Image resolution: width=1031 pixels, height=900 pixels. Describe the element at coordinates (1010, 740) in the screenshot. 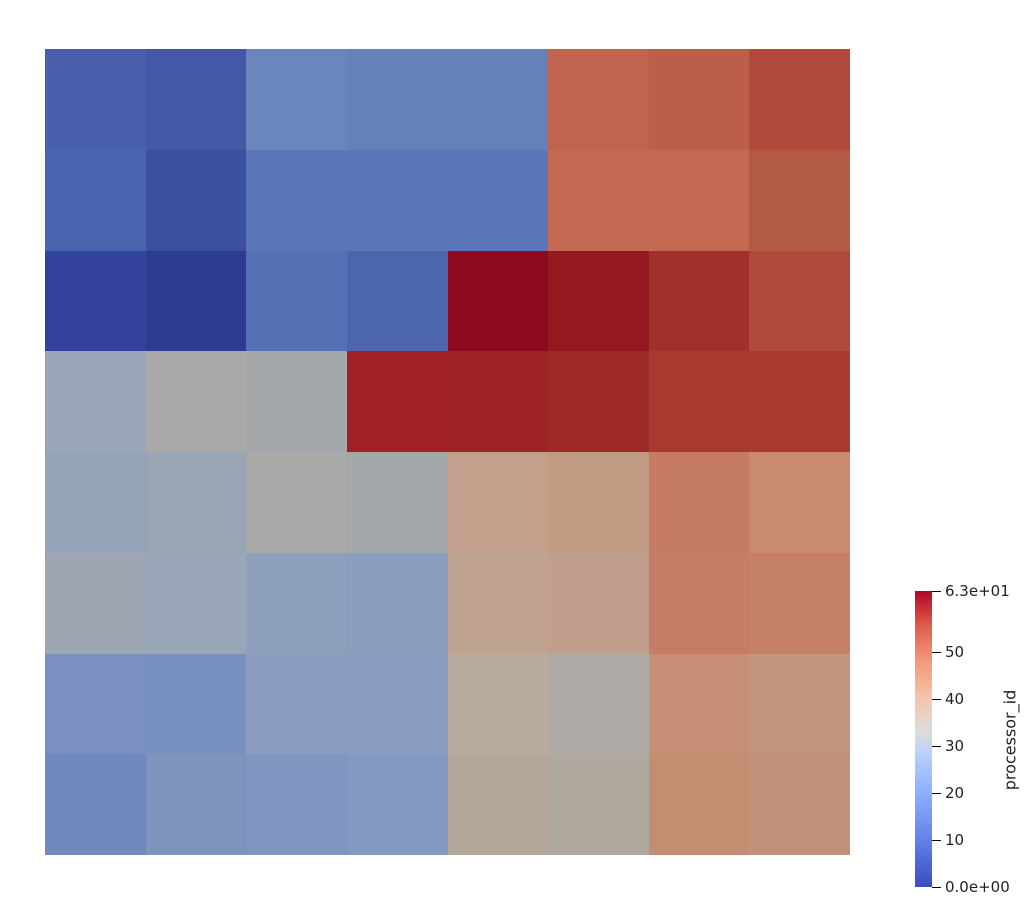

I see `scalar-bar-title: processor_id` at that location.